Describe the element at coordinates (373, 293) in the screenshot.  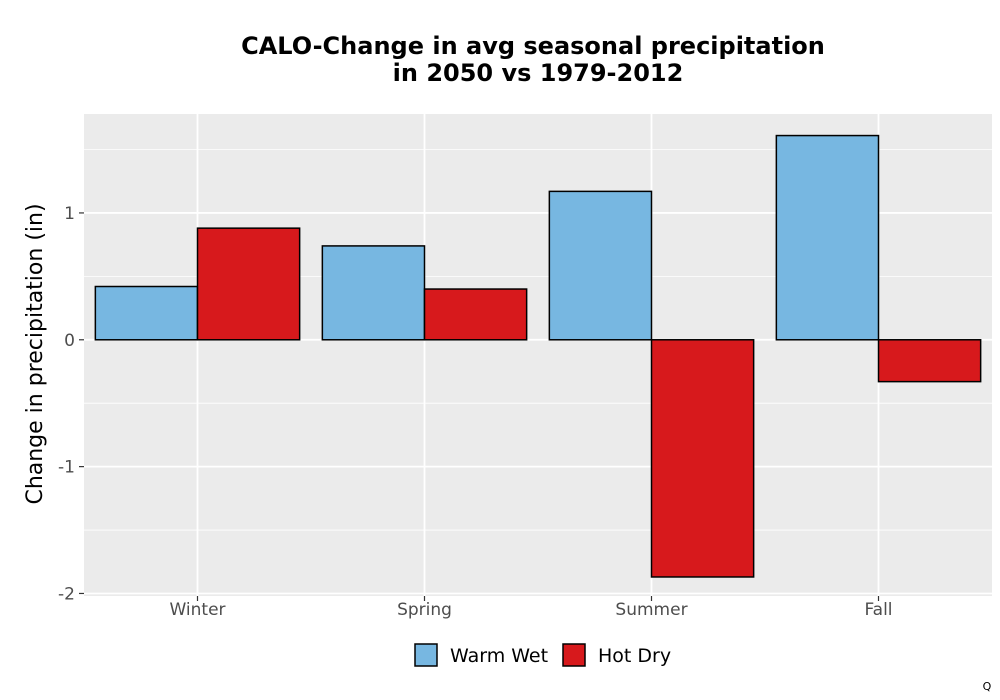
I see `bar-warm-wet-spring` at that location.